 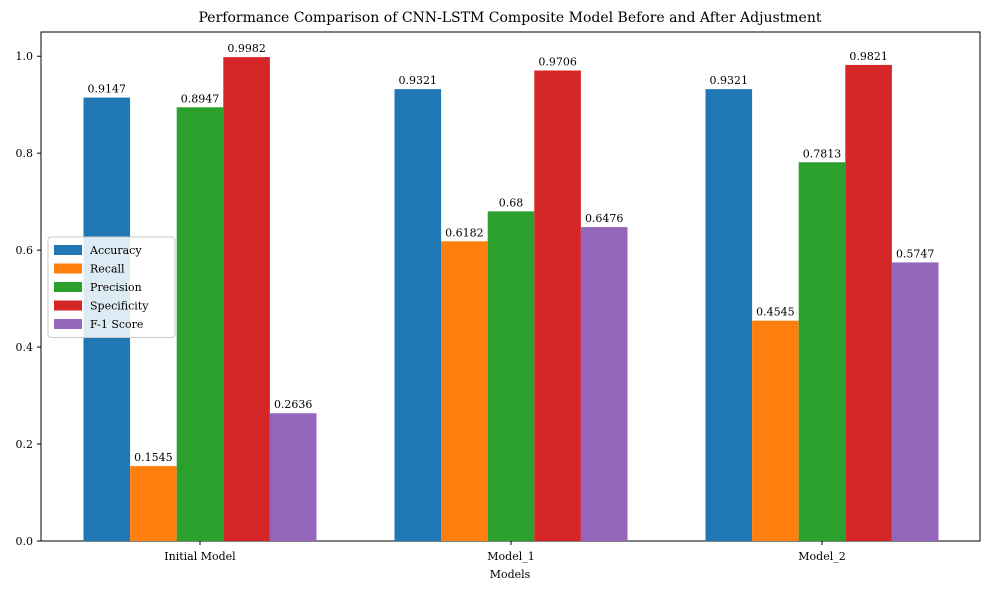 What do you see at coordinates (25, 250) in the screenshot?
I see `y-tick-label: 0.6` at bounding box center [25, 250].